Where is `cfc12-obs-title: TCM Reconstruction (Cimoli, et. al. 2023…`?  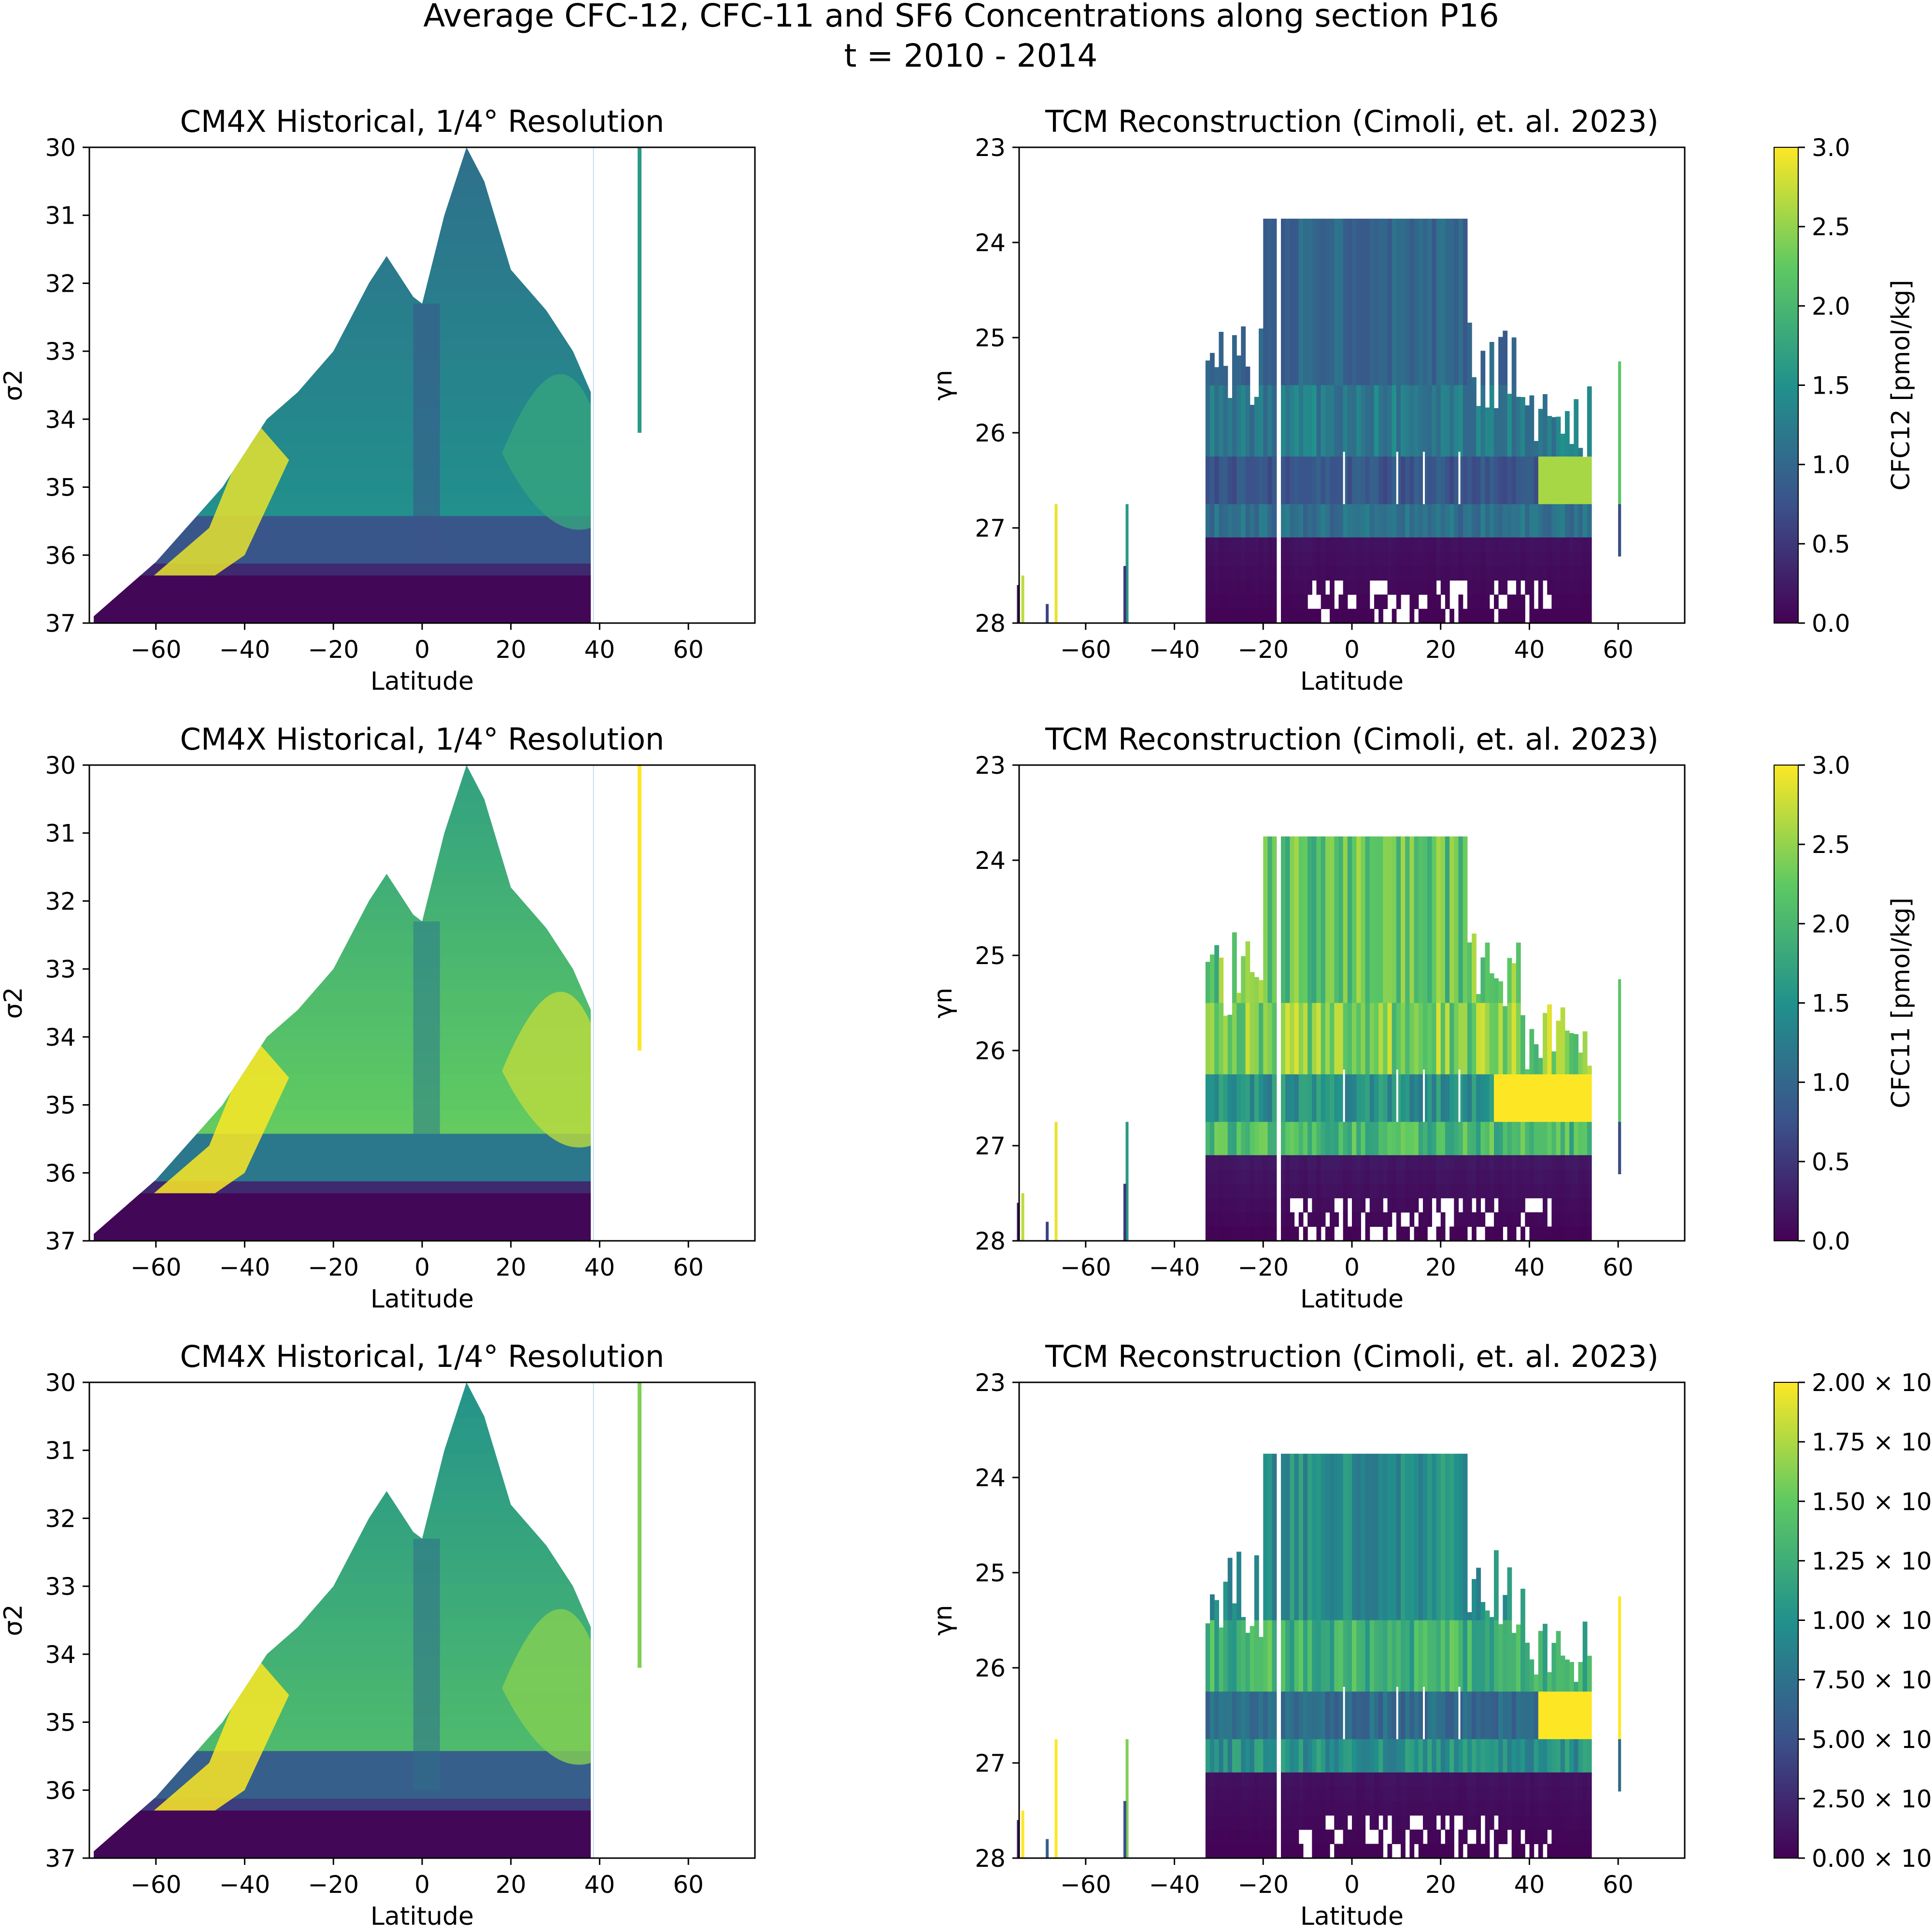 cfc12-obs-title: TCM Reconstruction (Cimoli, et. al. 2023… is located at coordinates (1352, 121).